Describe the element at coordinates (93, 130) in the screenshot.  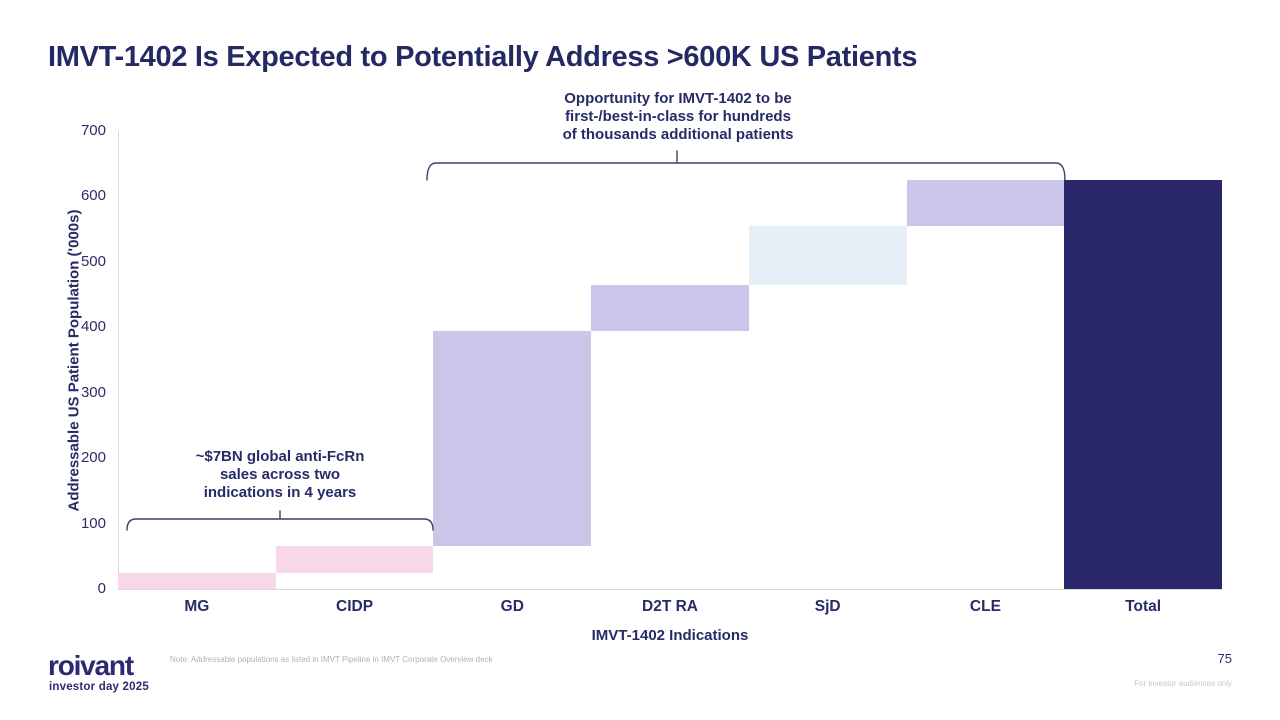
I see `y-tick-700: 700` at that location.